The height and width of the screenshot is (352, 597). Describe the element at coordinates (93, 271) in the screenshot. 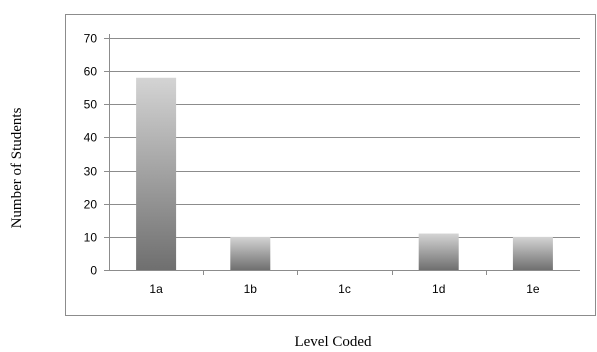

I see `y-tick-label: 0` at that location.